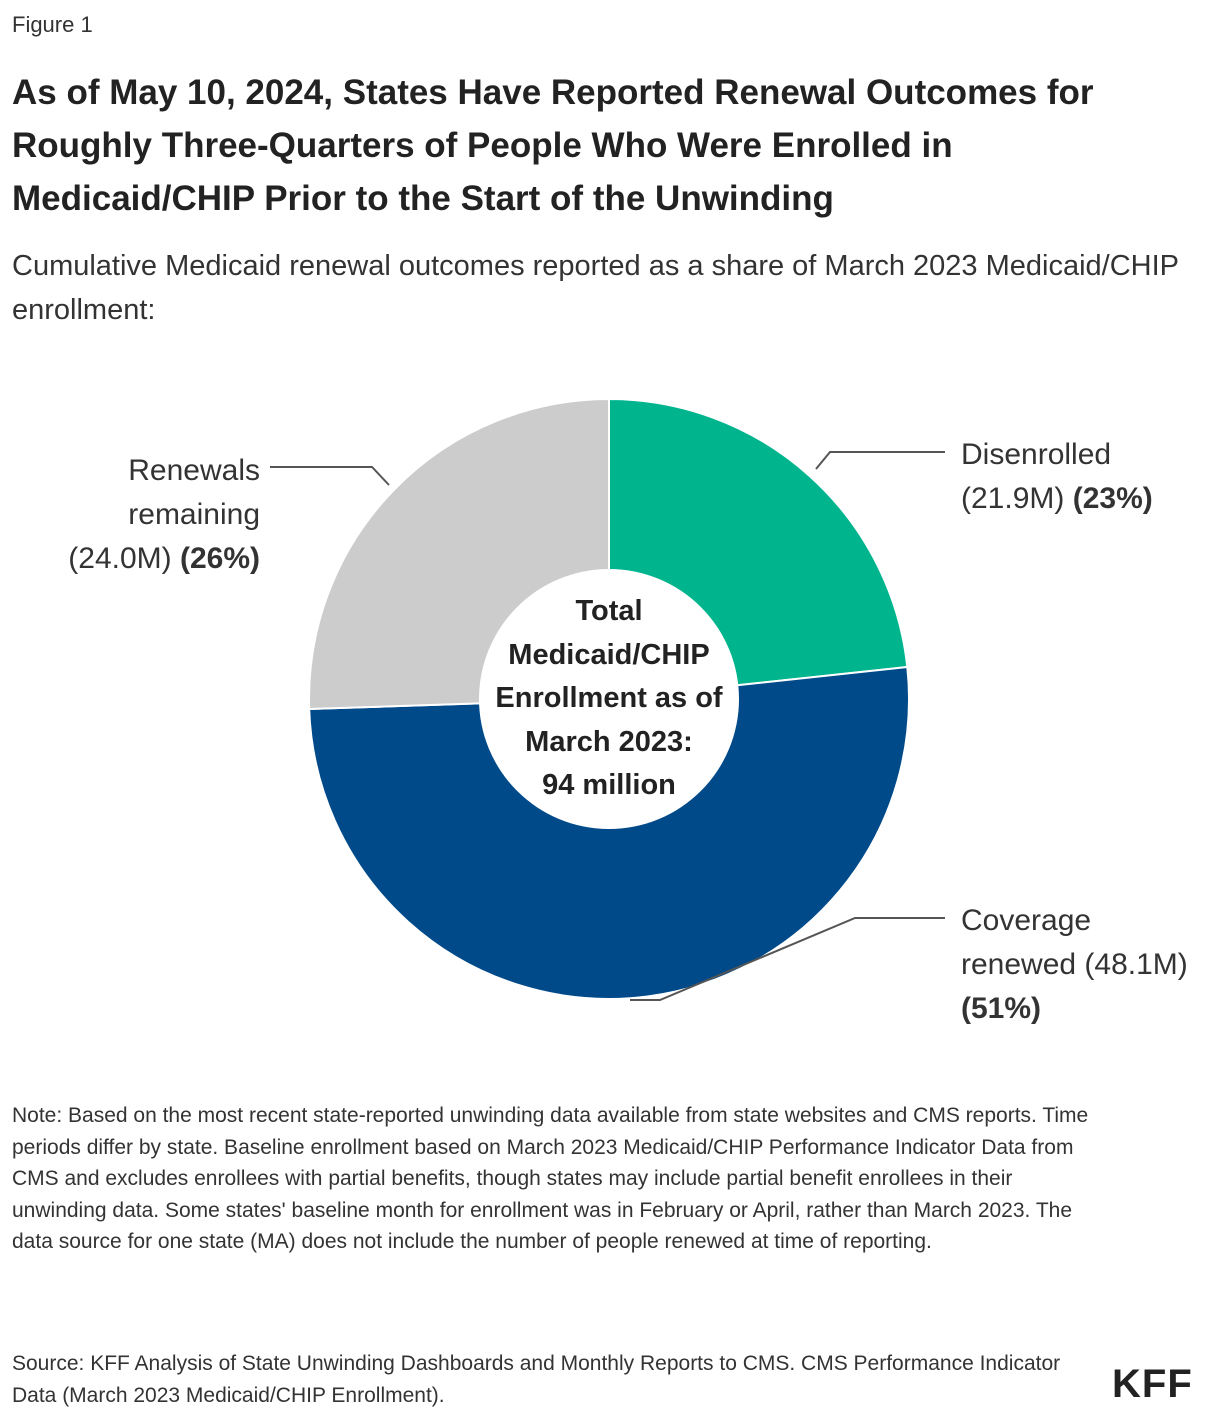 The image size is (1220, 1422). I want to click on center-label-line-4: March 2023:, so click(609, 742).